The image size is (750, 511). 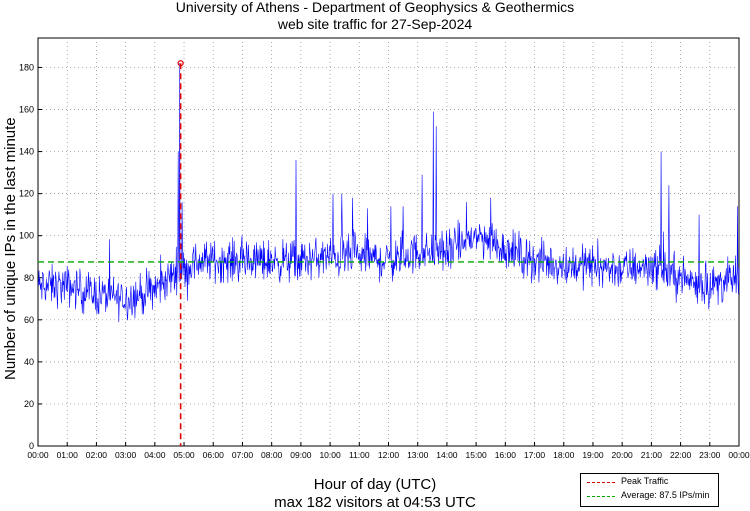 What do you see at coordinates (506, 455) in the screenshot?
I see `x-tick-label: 16:00` at bounding box center [506, 455].